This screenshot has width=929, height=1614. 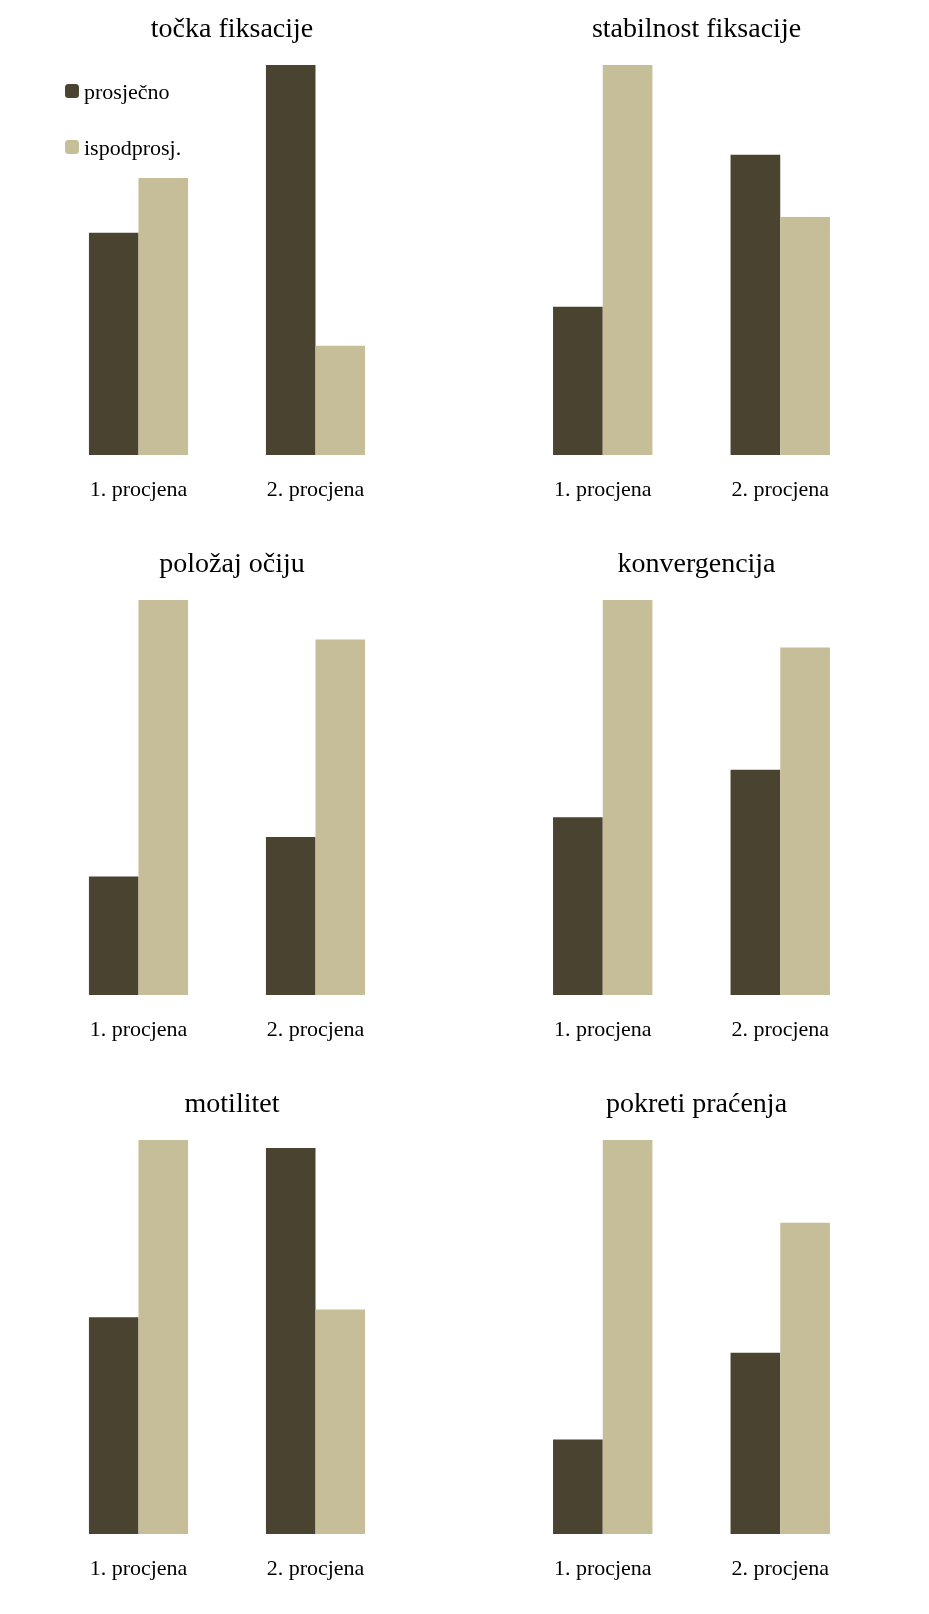 What do you see at coordinates (697, 562) in the screenshot?
I see `chart-title: konvergencija` at bounding box center [697, 562].